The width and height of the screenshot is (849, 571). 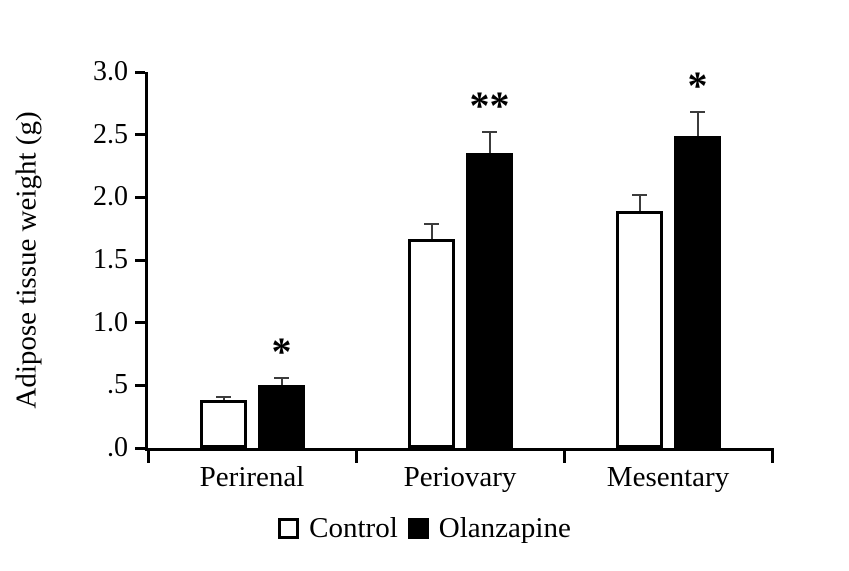 I want to click on legend-label-olanzapine: Olanzapine, so click(x=504, y=527).